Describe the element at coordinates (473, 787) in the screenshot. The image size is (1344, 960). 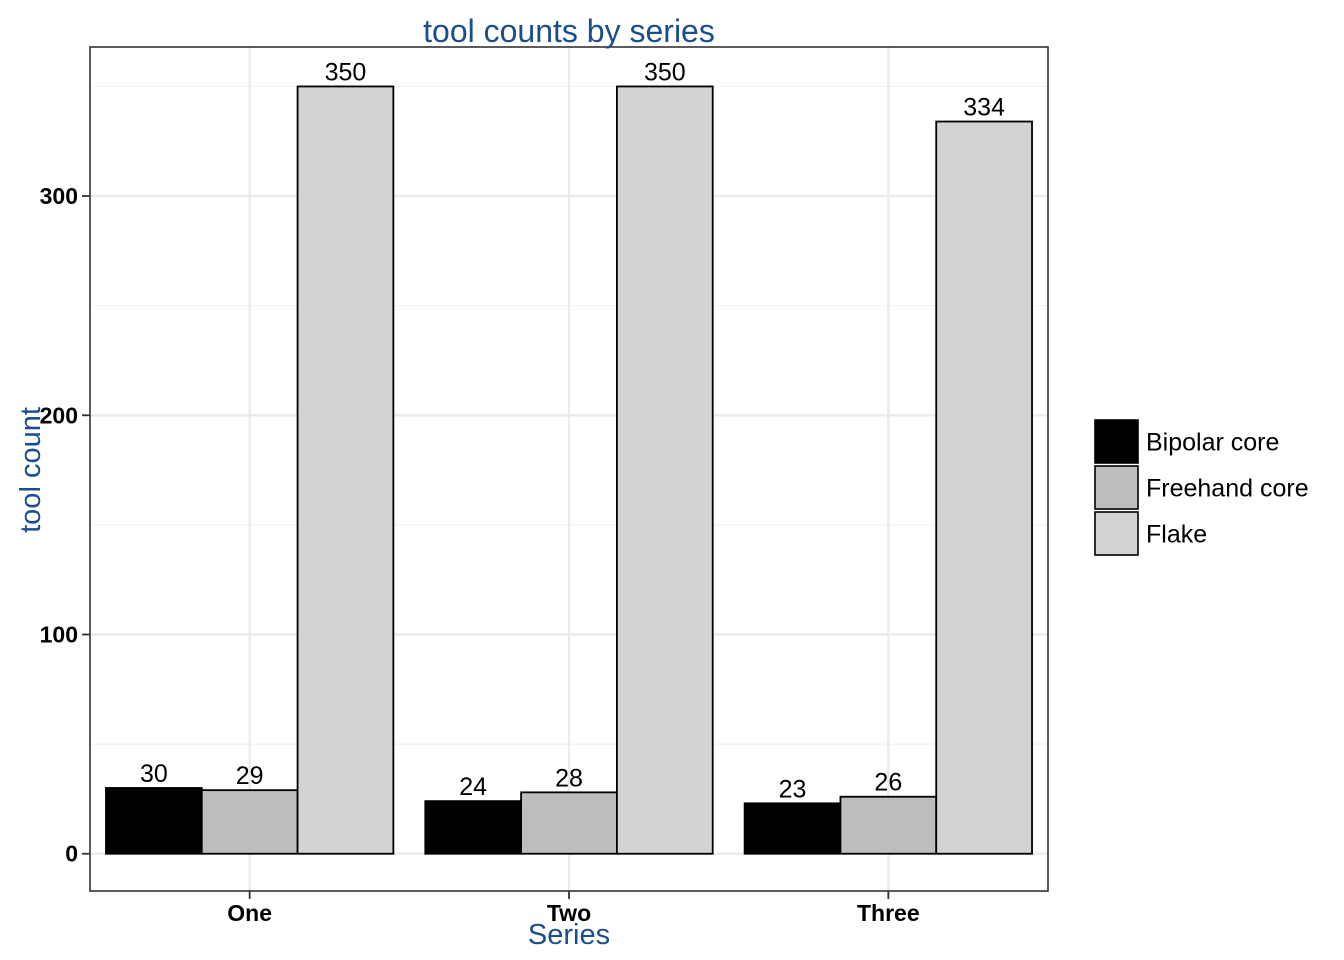
I see `data-label: 24` at that location.